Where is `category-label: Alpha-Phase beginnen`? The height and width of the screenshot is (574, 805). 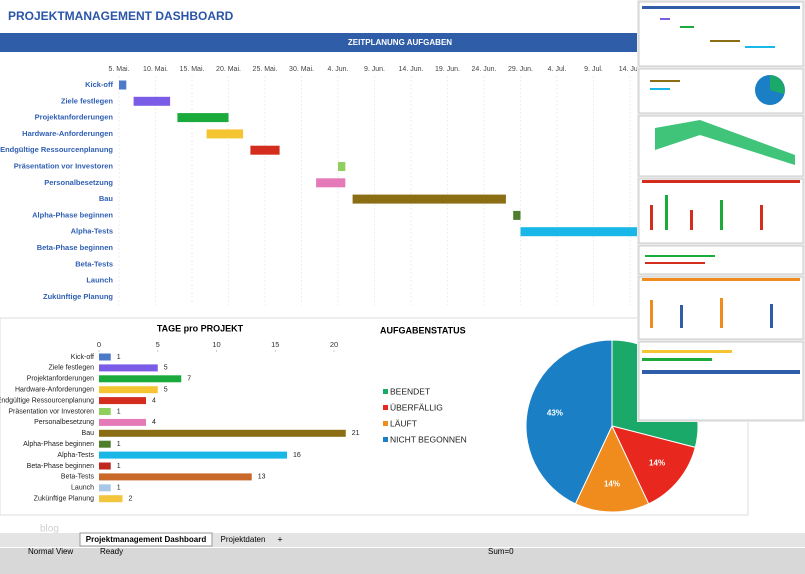
category-label: Alpha-Phase beginnen is located at coordinates (58, 444).